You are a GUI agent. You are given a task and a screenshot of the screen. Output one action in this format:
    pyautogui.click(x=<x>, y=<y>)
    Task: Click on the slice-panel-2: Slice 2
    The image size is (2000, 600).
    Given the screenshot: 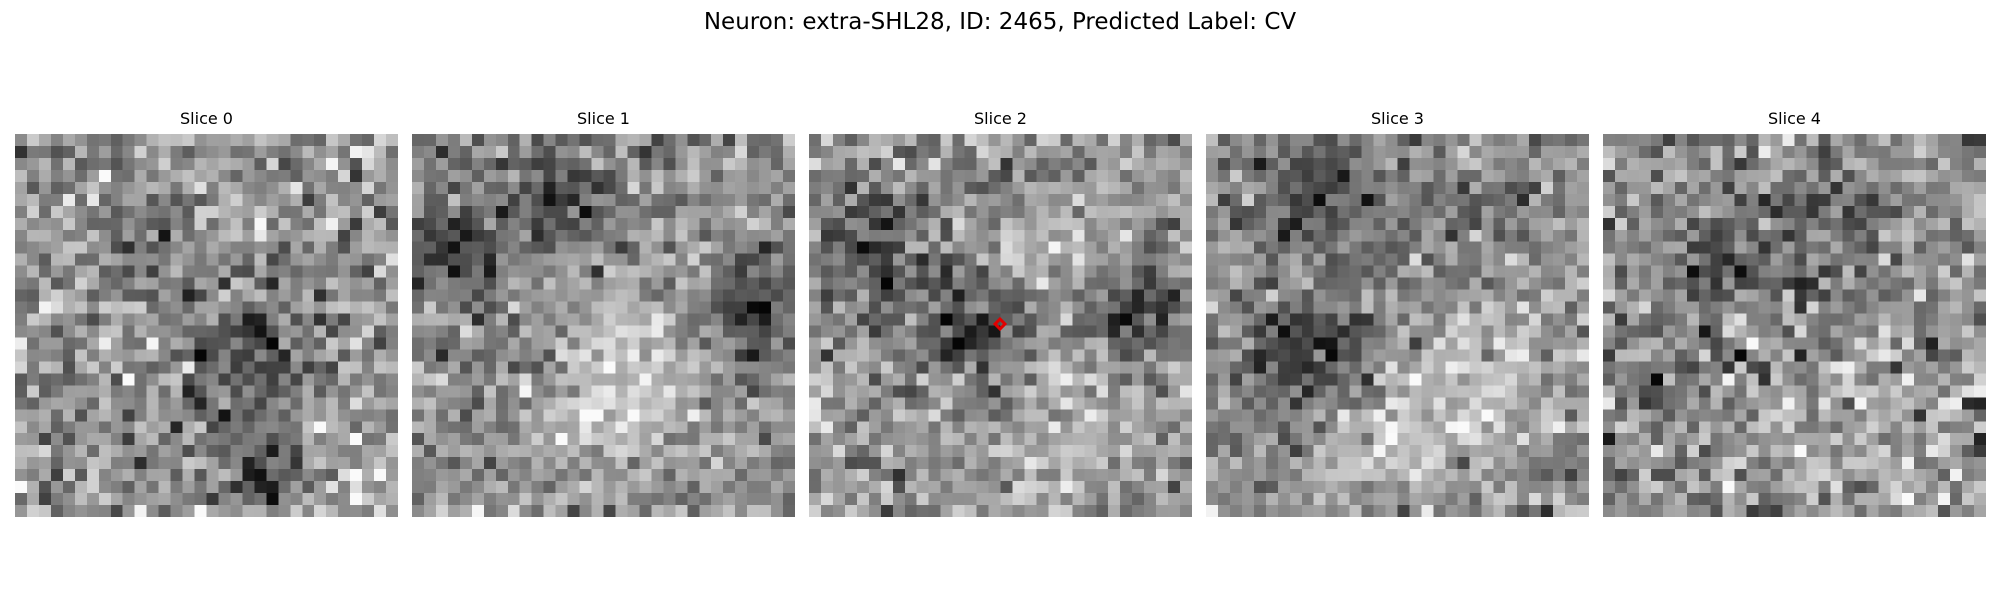 What is the action you would take?
    pyautogui.click(x=1000, y=313)
    